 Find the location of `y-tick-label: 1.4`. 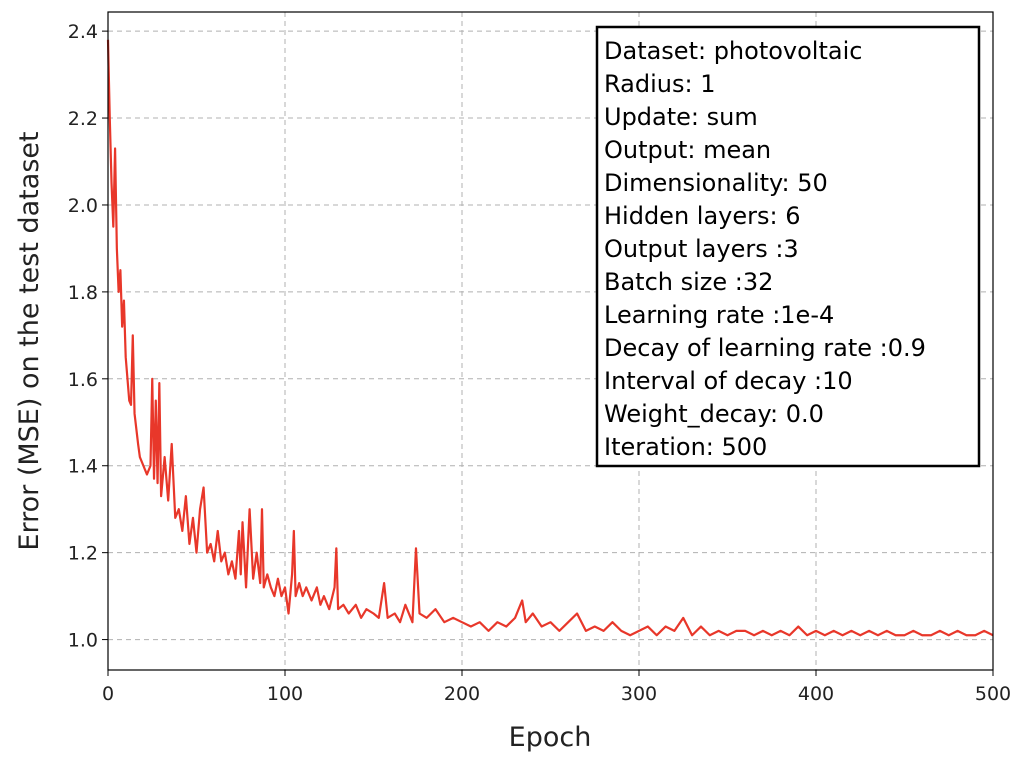

y-tick-label: 1.4 is located at coordinates (83, 467).